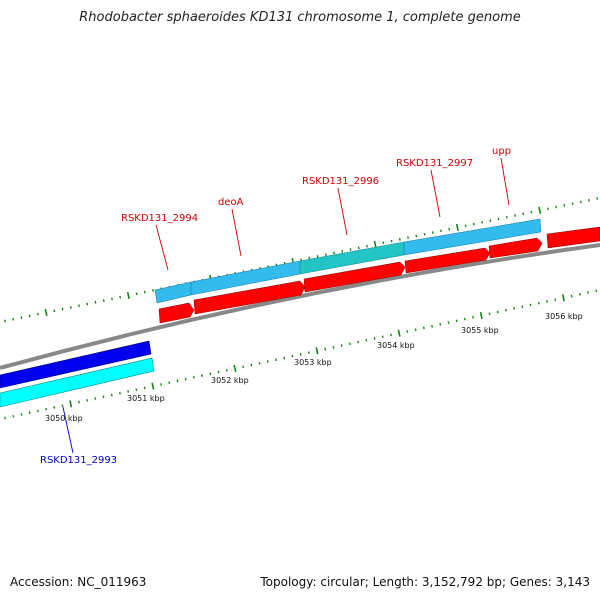 Image resolution: width=600 pixels, height=600 pixels. What do you see at coordinates (230, 380) in the screenshot?
I see `scale-label-3052: 3052 kbp` at bounding box center [230, 380].